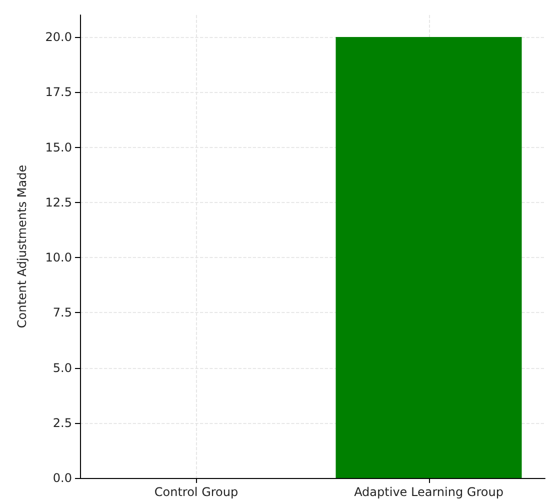 Image resolution: width=549 pixels, height=501 pixels. Describe the element at coordinates (58, 257) in the screenshot. I see `y-tick-label: 10.0` at that location.